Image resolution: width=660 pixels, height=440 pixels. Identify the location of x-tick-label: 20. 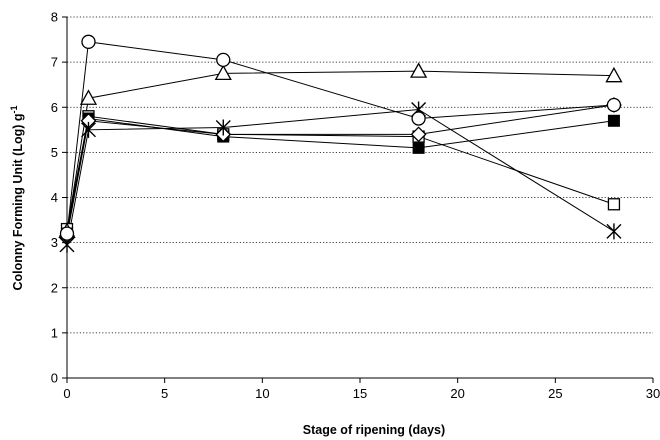
(457, 393).